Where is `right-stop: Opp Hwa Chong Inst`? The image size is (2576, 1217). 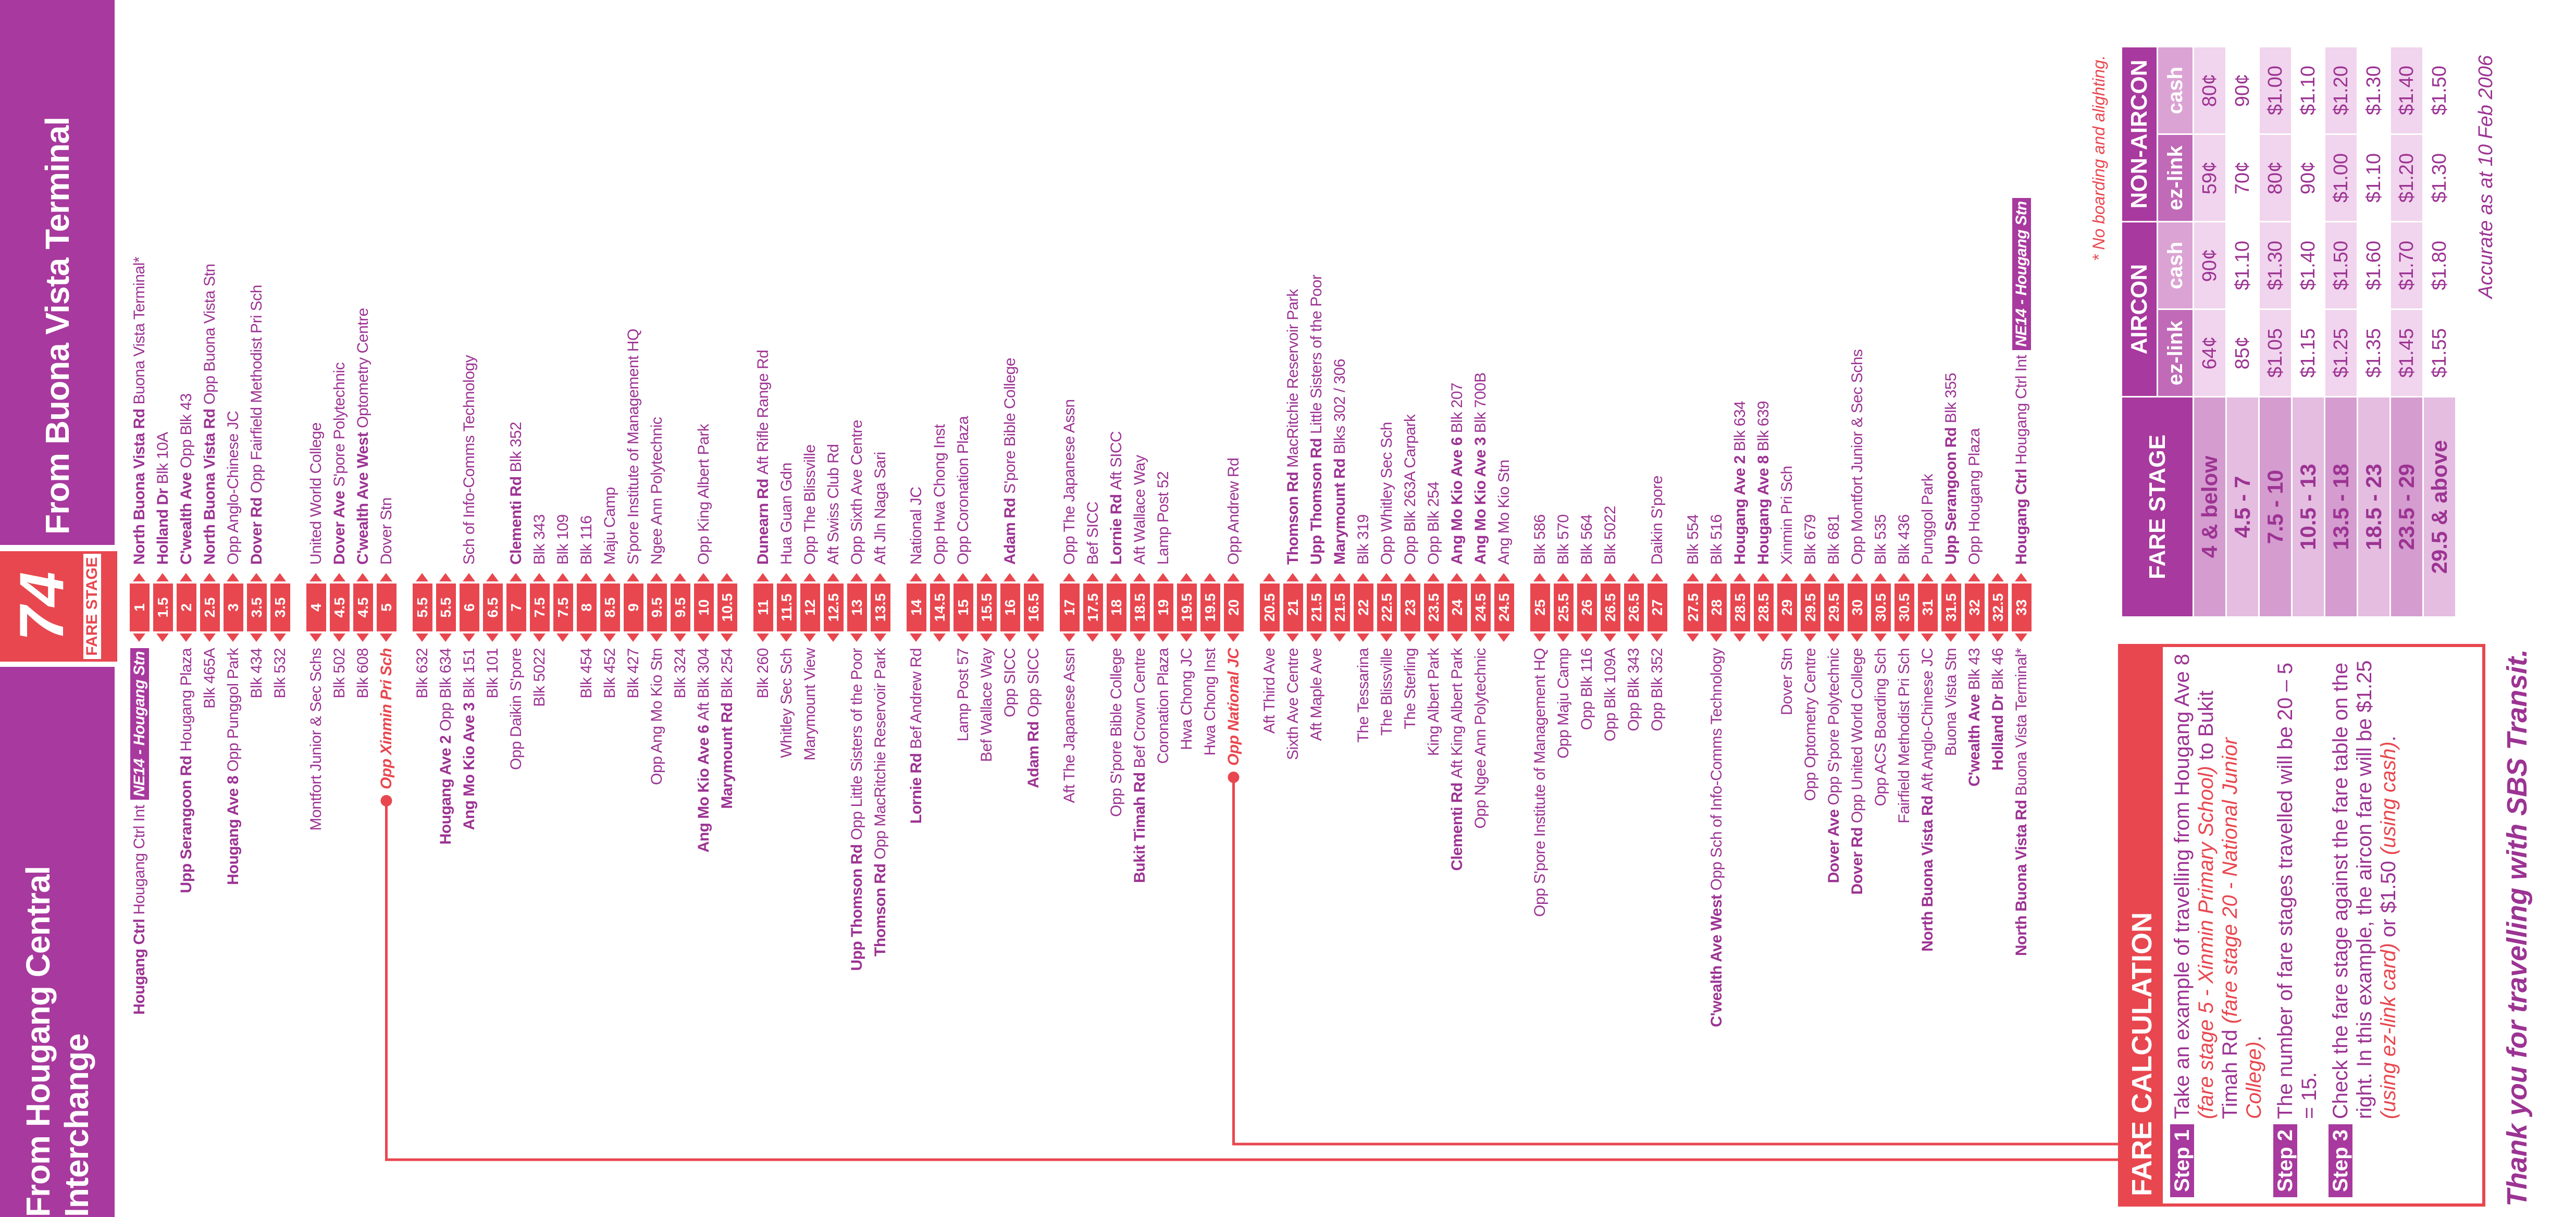 right-stop: Opp Hwa Chong Inst is located at coordinates (939, 283).